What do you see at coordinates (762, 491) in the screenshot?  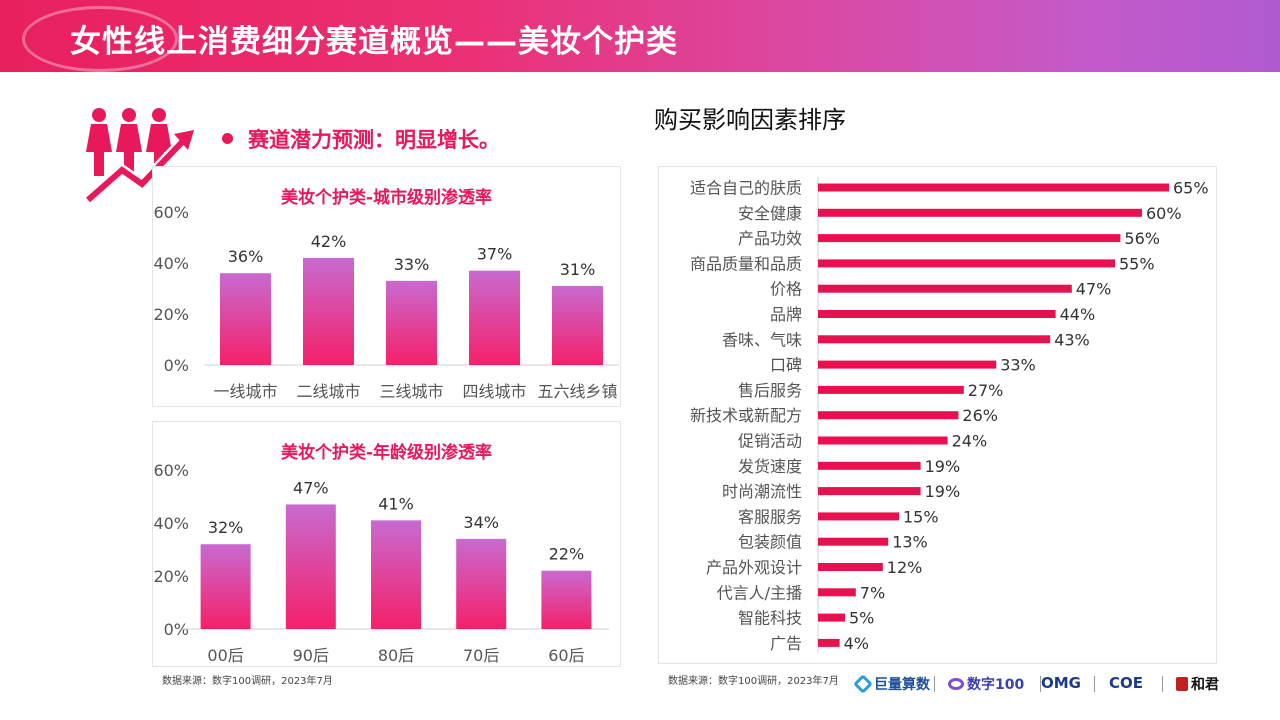 I see `y-tick-label: 时尚潮流性` at bounding box center [762, 491].